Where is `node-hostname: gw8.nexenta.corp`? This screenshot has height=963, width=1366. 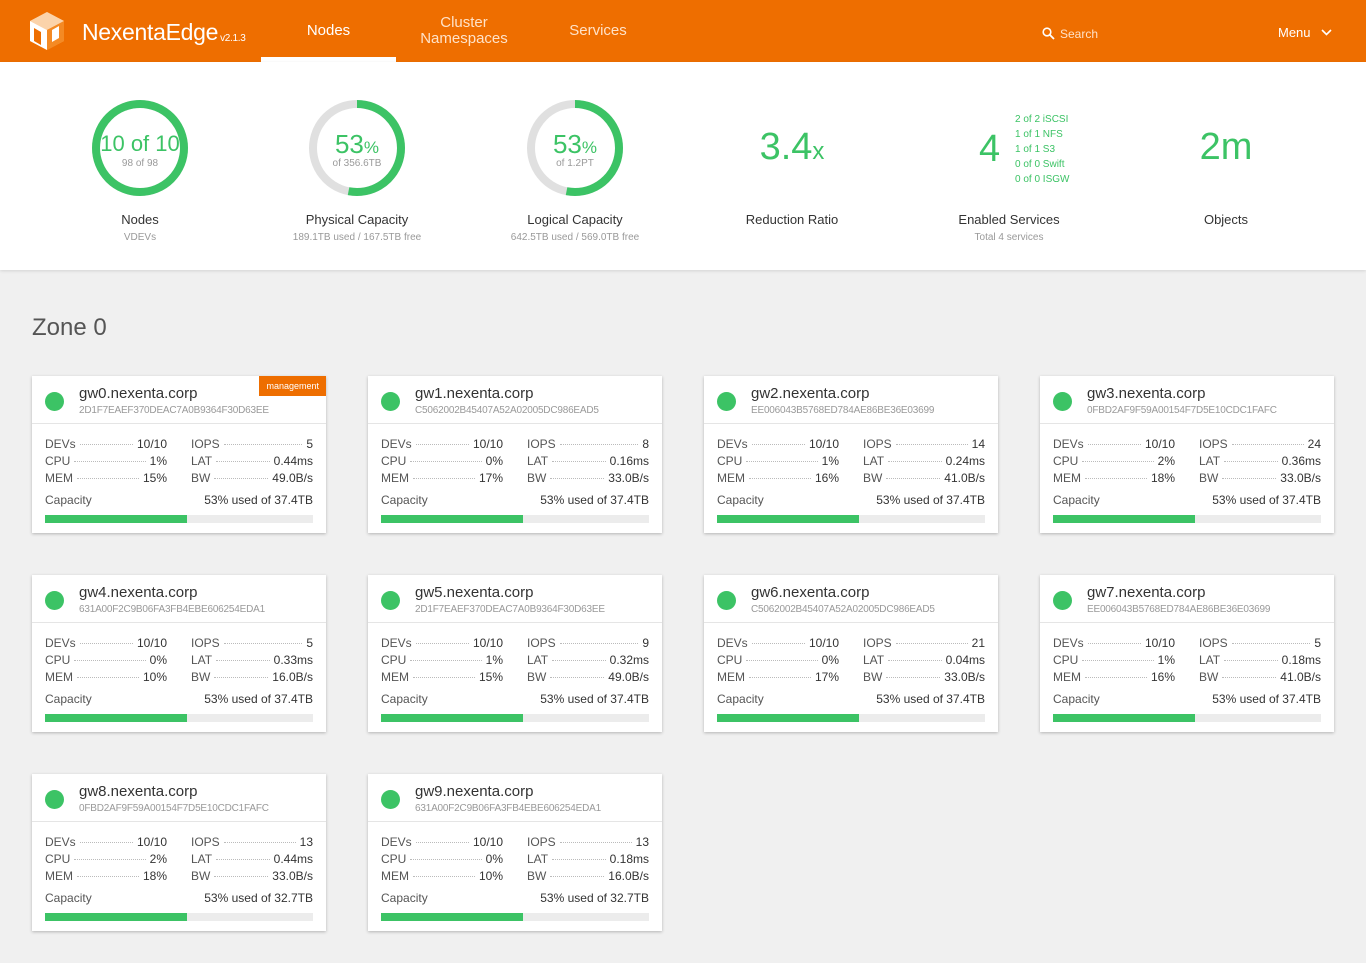 node-hostname: gw8.nexenta.corp is located at coordinates (138, 791).